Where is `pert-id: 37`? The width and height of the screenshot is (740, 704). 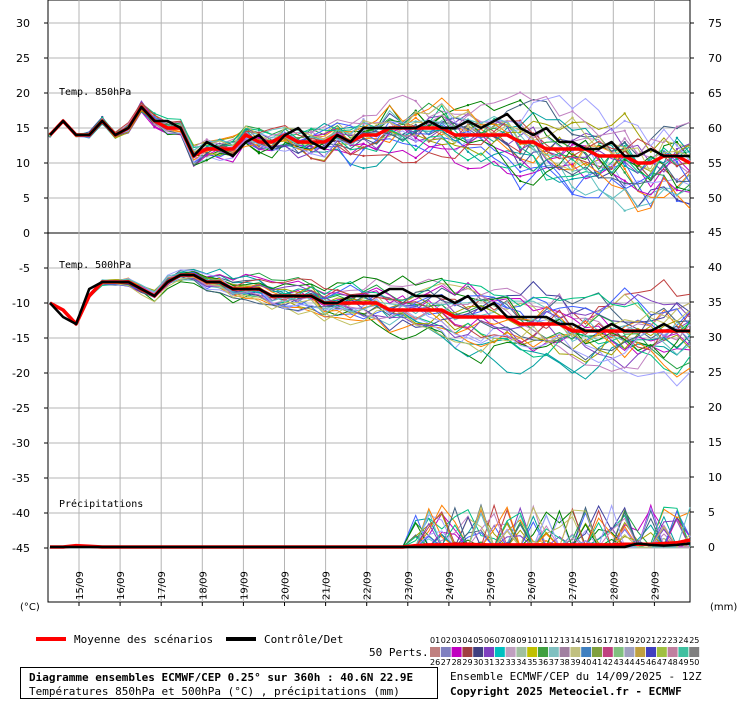
pert-id: 37 is located at coordinates (554, 662).